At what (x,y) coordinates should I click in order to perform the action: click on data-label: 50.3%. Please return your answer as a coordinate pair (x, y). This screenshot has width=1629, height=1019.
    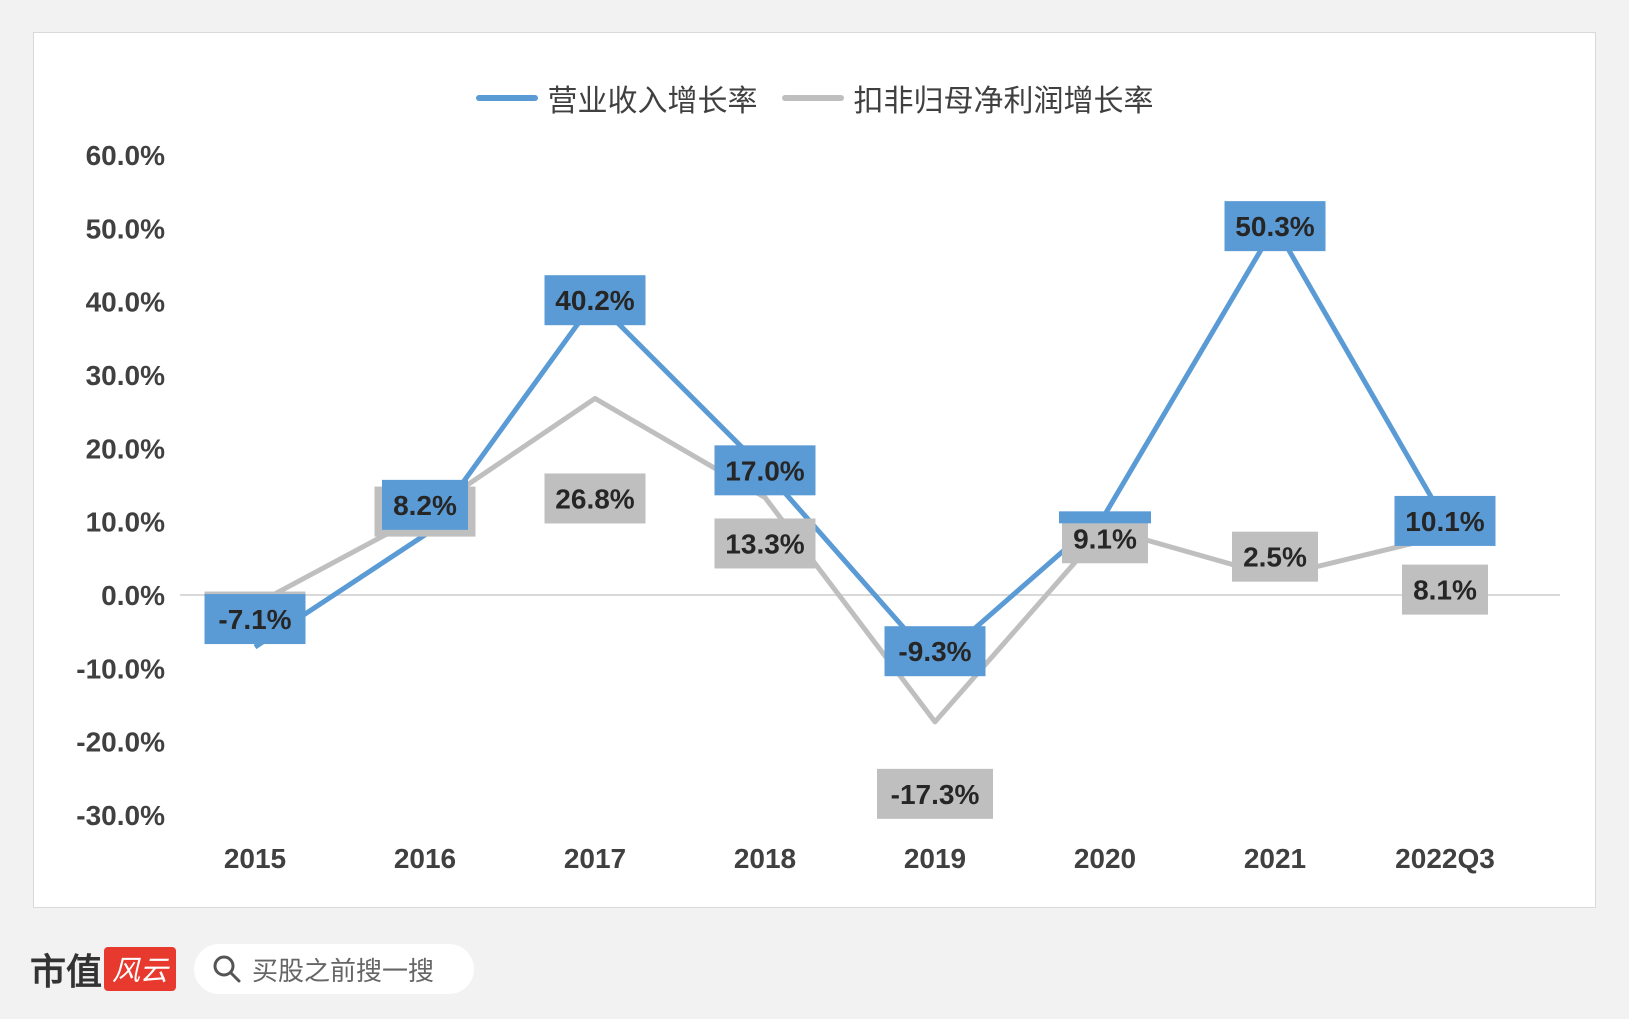
    Looking at the image, I should click on (1274, 226).